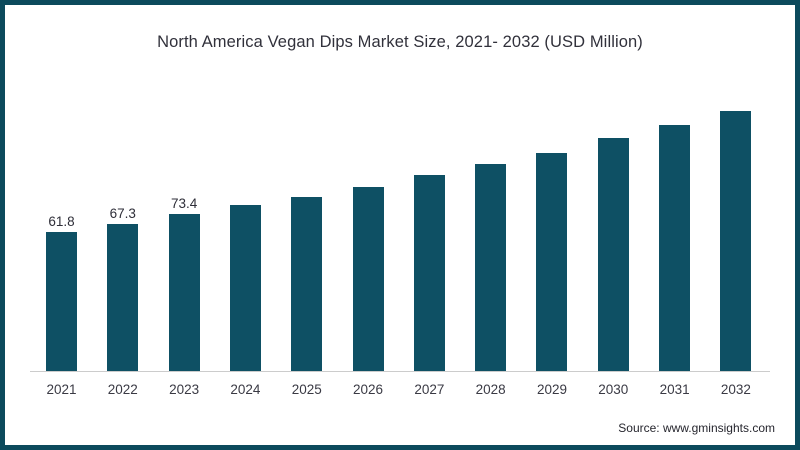 Image resolution: width=800 pixels, height=450 pixels. I want to click on x-axis-label-2029: 2029, so click(551, 389).